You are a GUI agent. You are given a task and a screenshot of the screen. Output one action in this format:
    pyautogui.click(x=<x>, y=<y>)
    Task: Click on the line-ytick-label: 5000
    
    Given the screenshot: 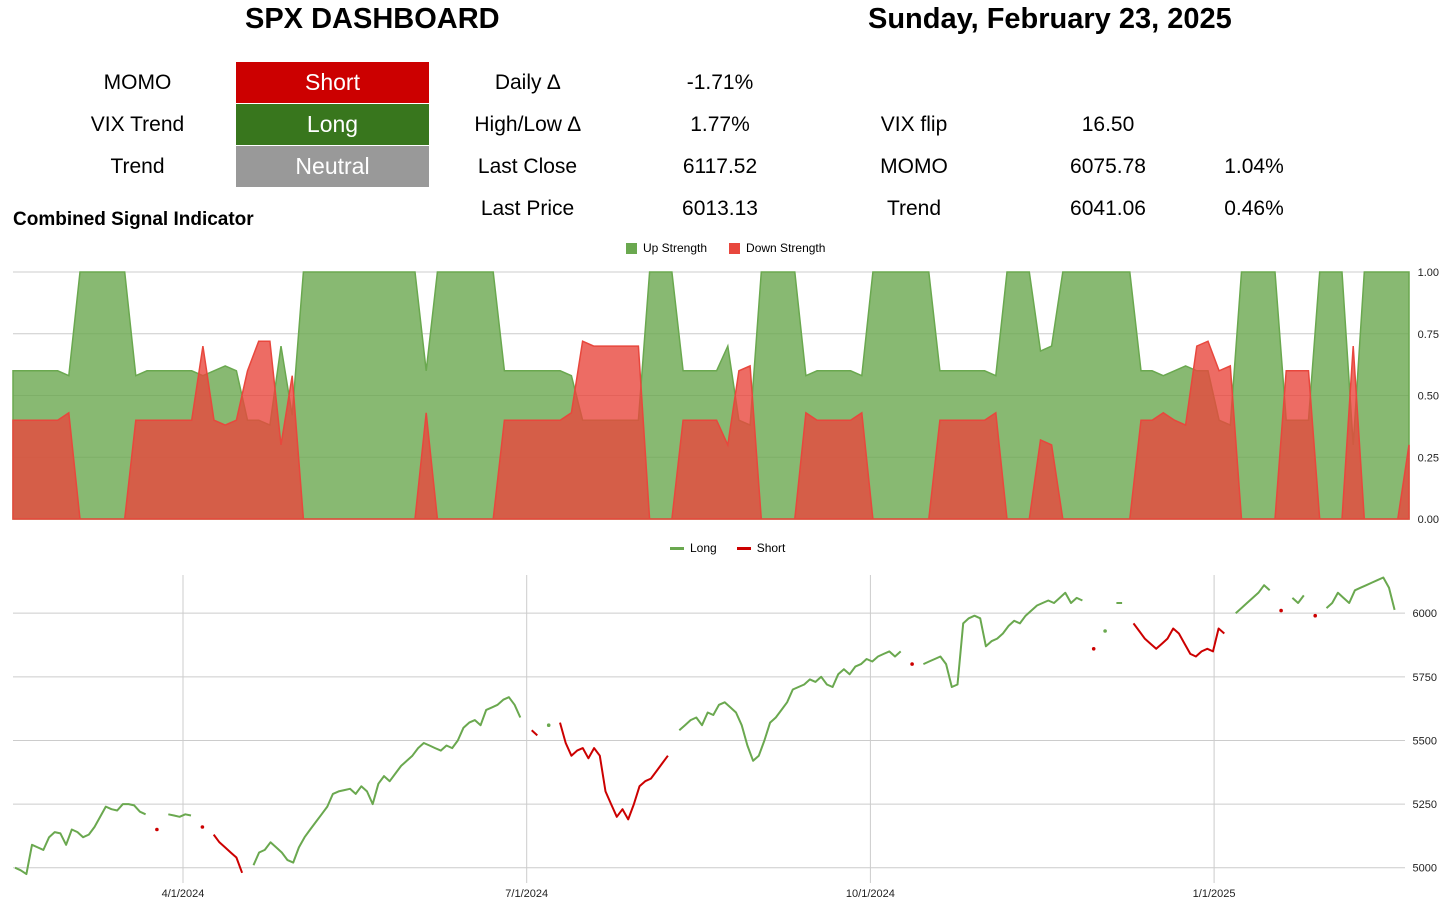 What is the action you would take?
    pyautogui.click(x=1425, y=869)
    